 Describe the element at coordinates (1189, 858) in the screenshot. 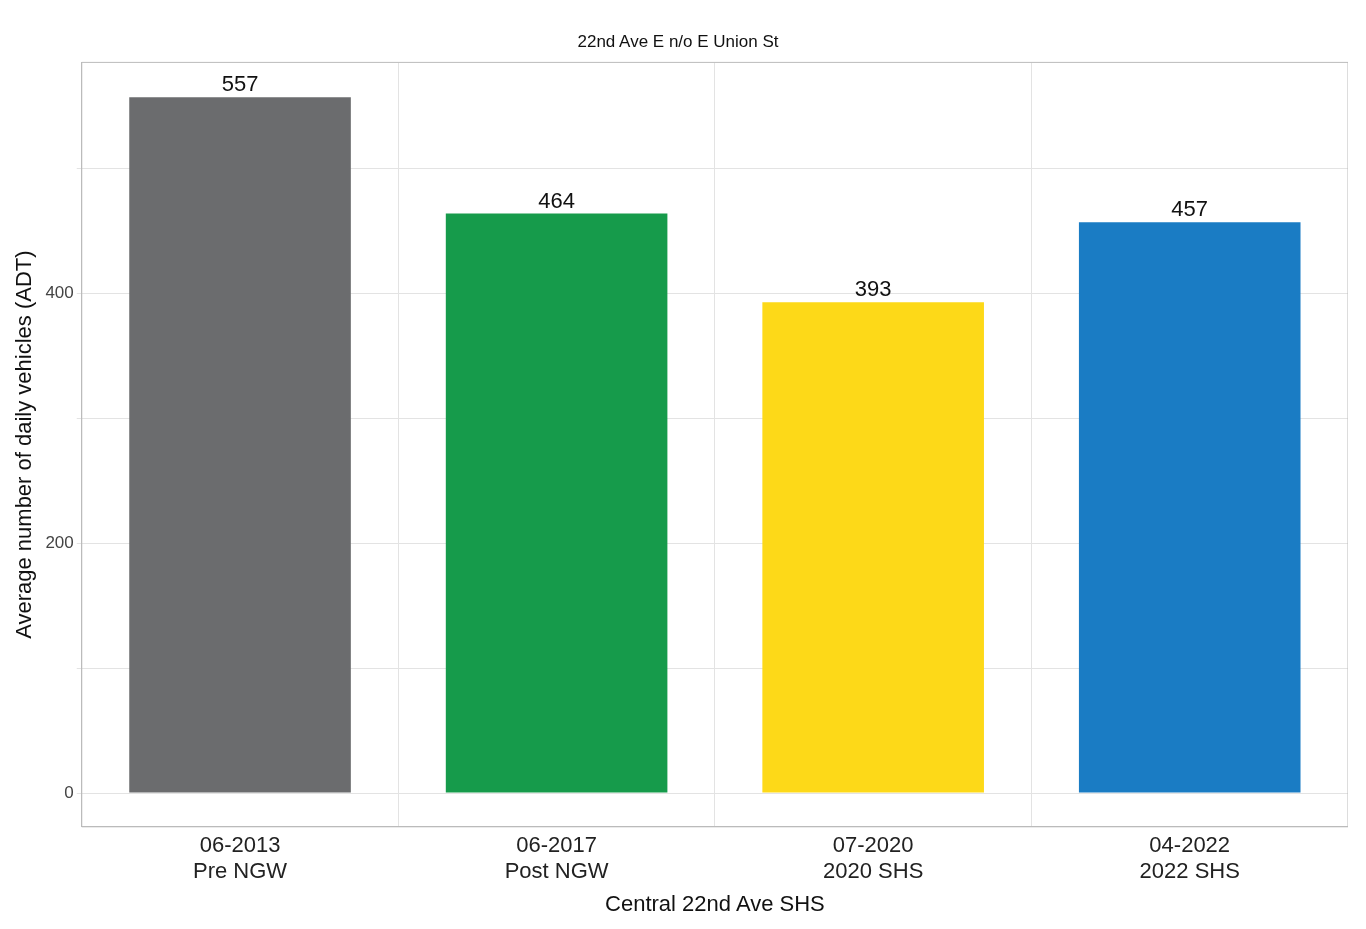

I see `x-tick-label: 04-2022 2022 SHS` at that location.